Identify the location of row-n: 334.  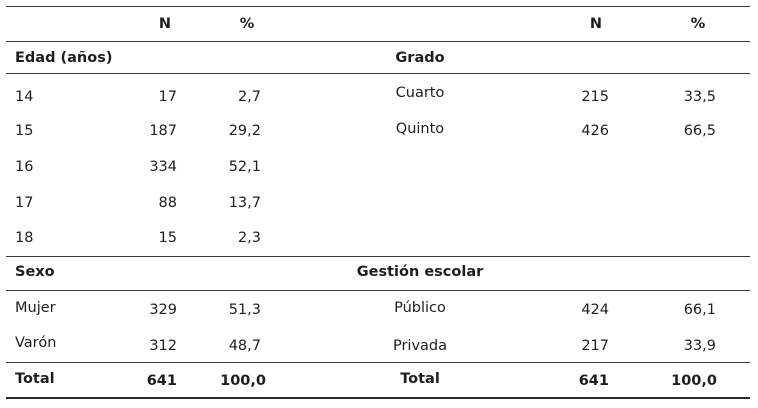
(163, 167).